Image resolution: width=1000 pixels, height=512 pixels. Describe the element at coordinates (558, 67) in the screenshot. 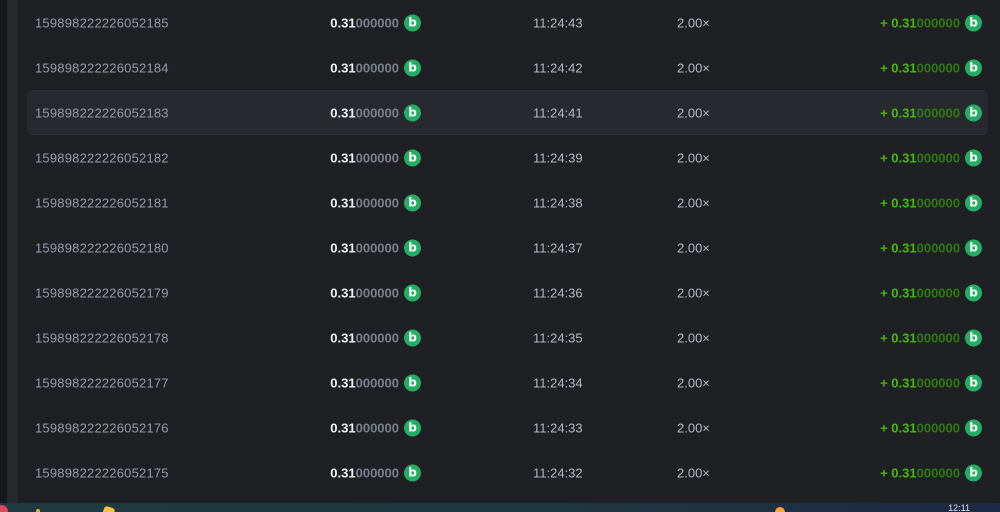

I see `bet-time: 11:24:42` at that location.